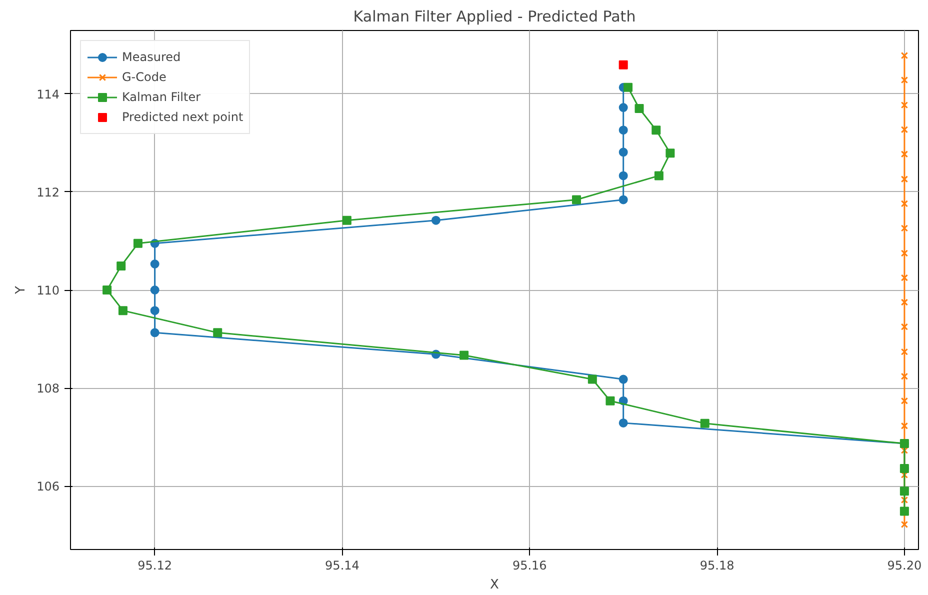  What do you see at coordinates (183, 117) in the screenshot?
I see `legend-label: Predicted next point` at bounding box center [183, 117].